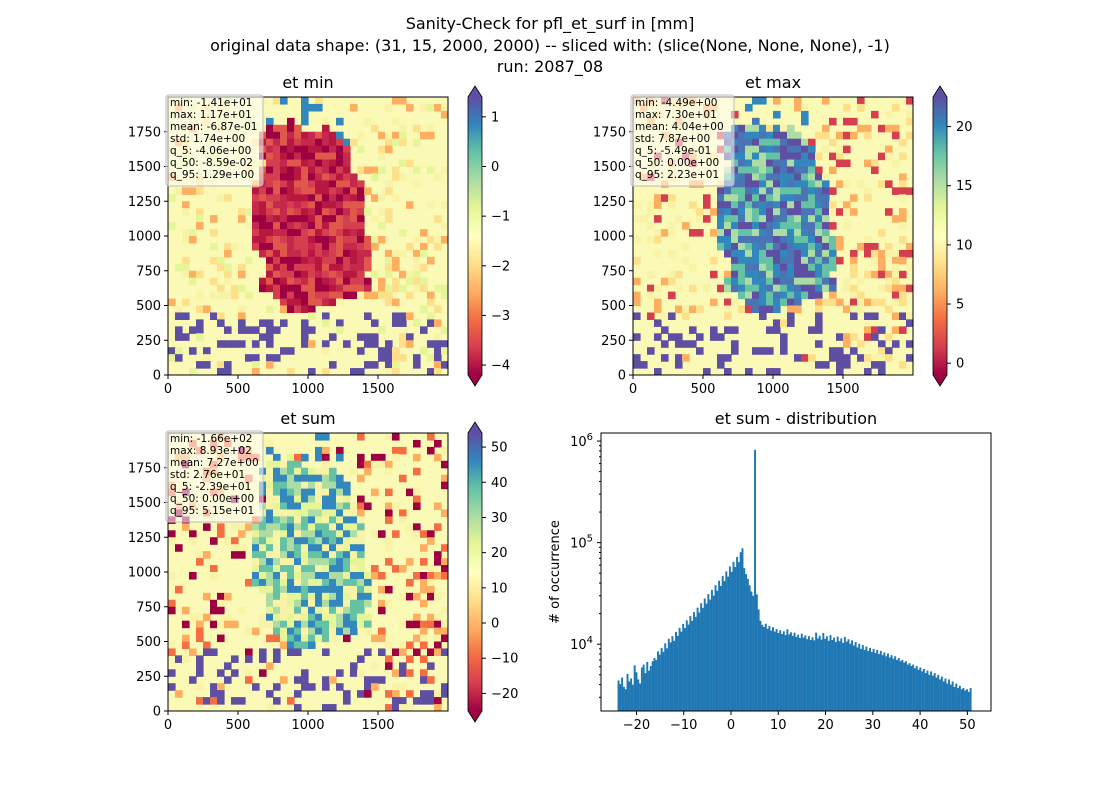 Image resolution: width=1100 pixels, height=800 pixels. I want to click on y-axis-label: # of occurrence, so click(555, 572).